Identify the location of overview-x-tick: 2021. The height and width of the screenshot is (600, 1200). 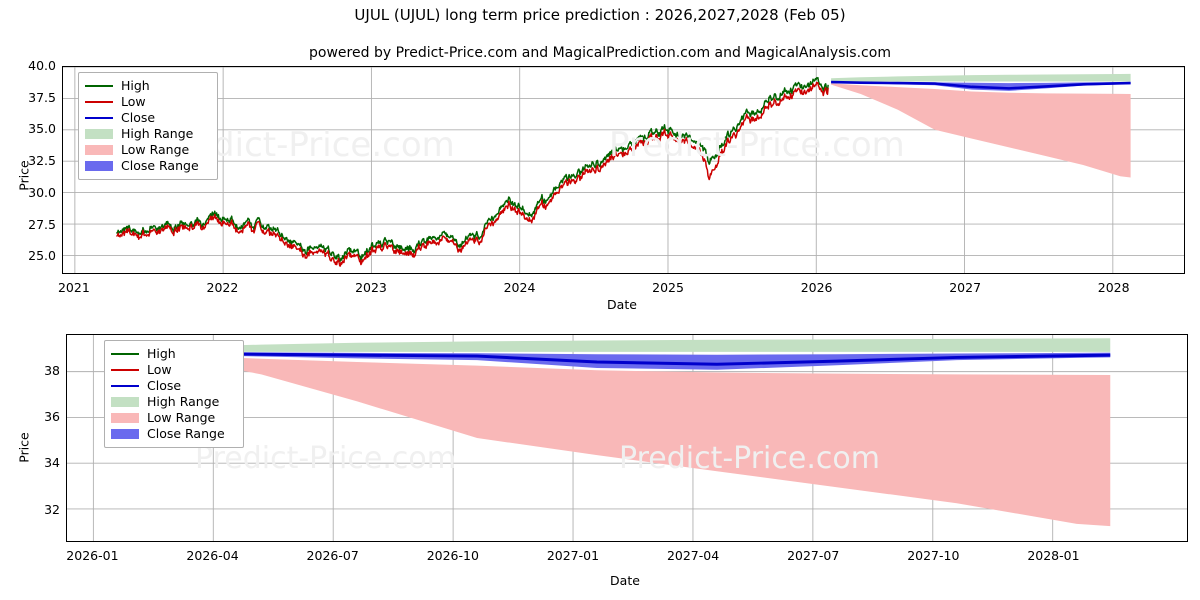
(73, 287).